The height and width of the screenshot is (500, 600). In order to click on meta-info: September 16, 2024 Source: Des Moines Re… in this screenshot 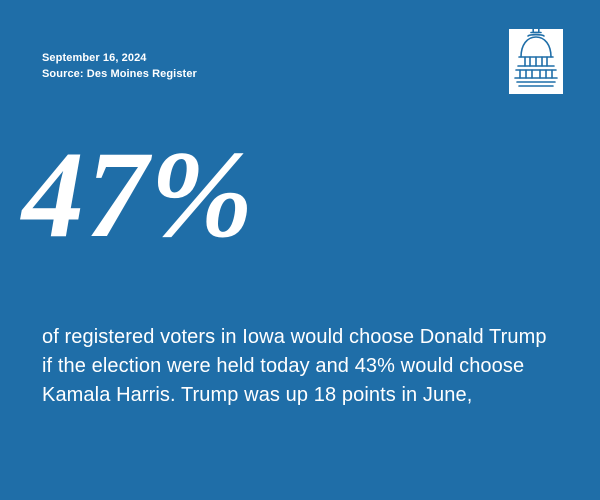, I will do `click(119, 66)`.